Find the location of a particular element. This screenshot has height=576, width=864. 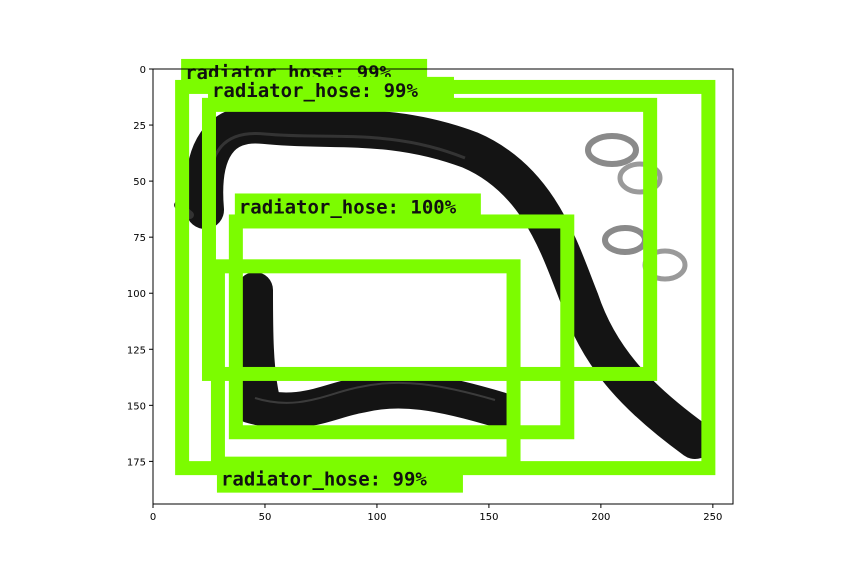

x-tick-label: 200 is located at coordinates (600, 517).